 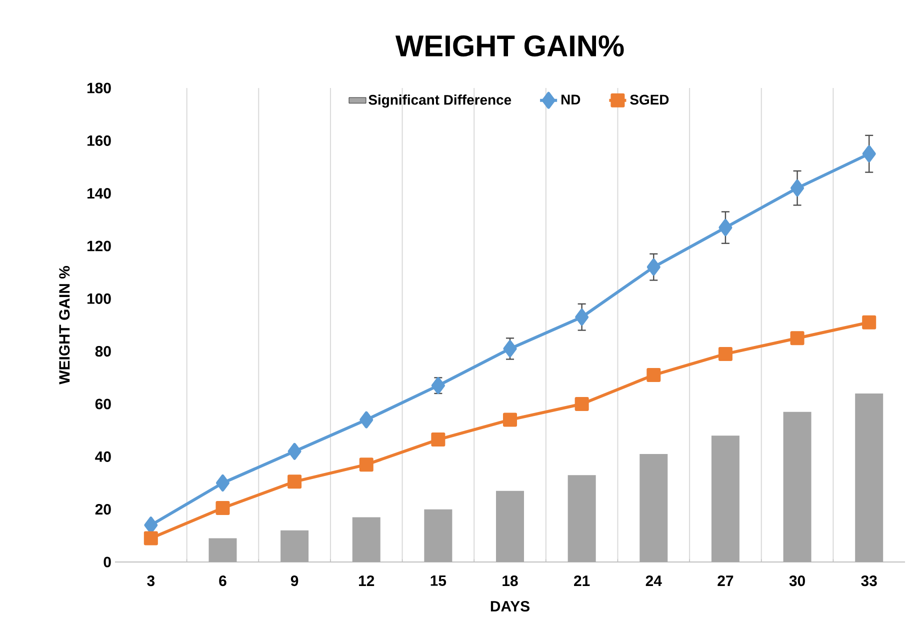 What do you see at coordinates (510, 606) in the screenshot?
I see `x-axis-title: DAYS` at bounding box center [510, 606].